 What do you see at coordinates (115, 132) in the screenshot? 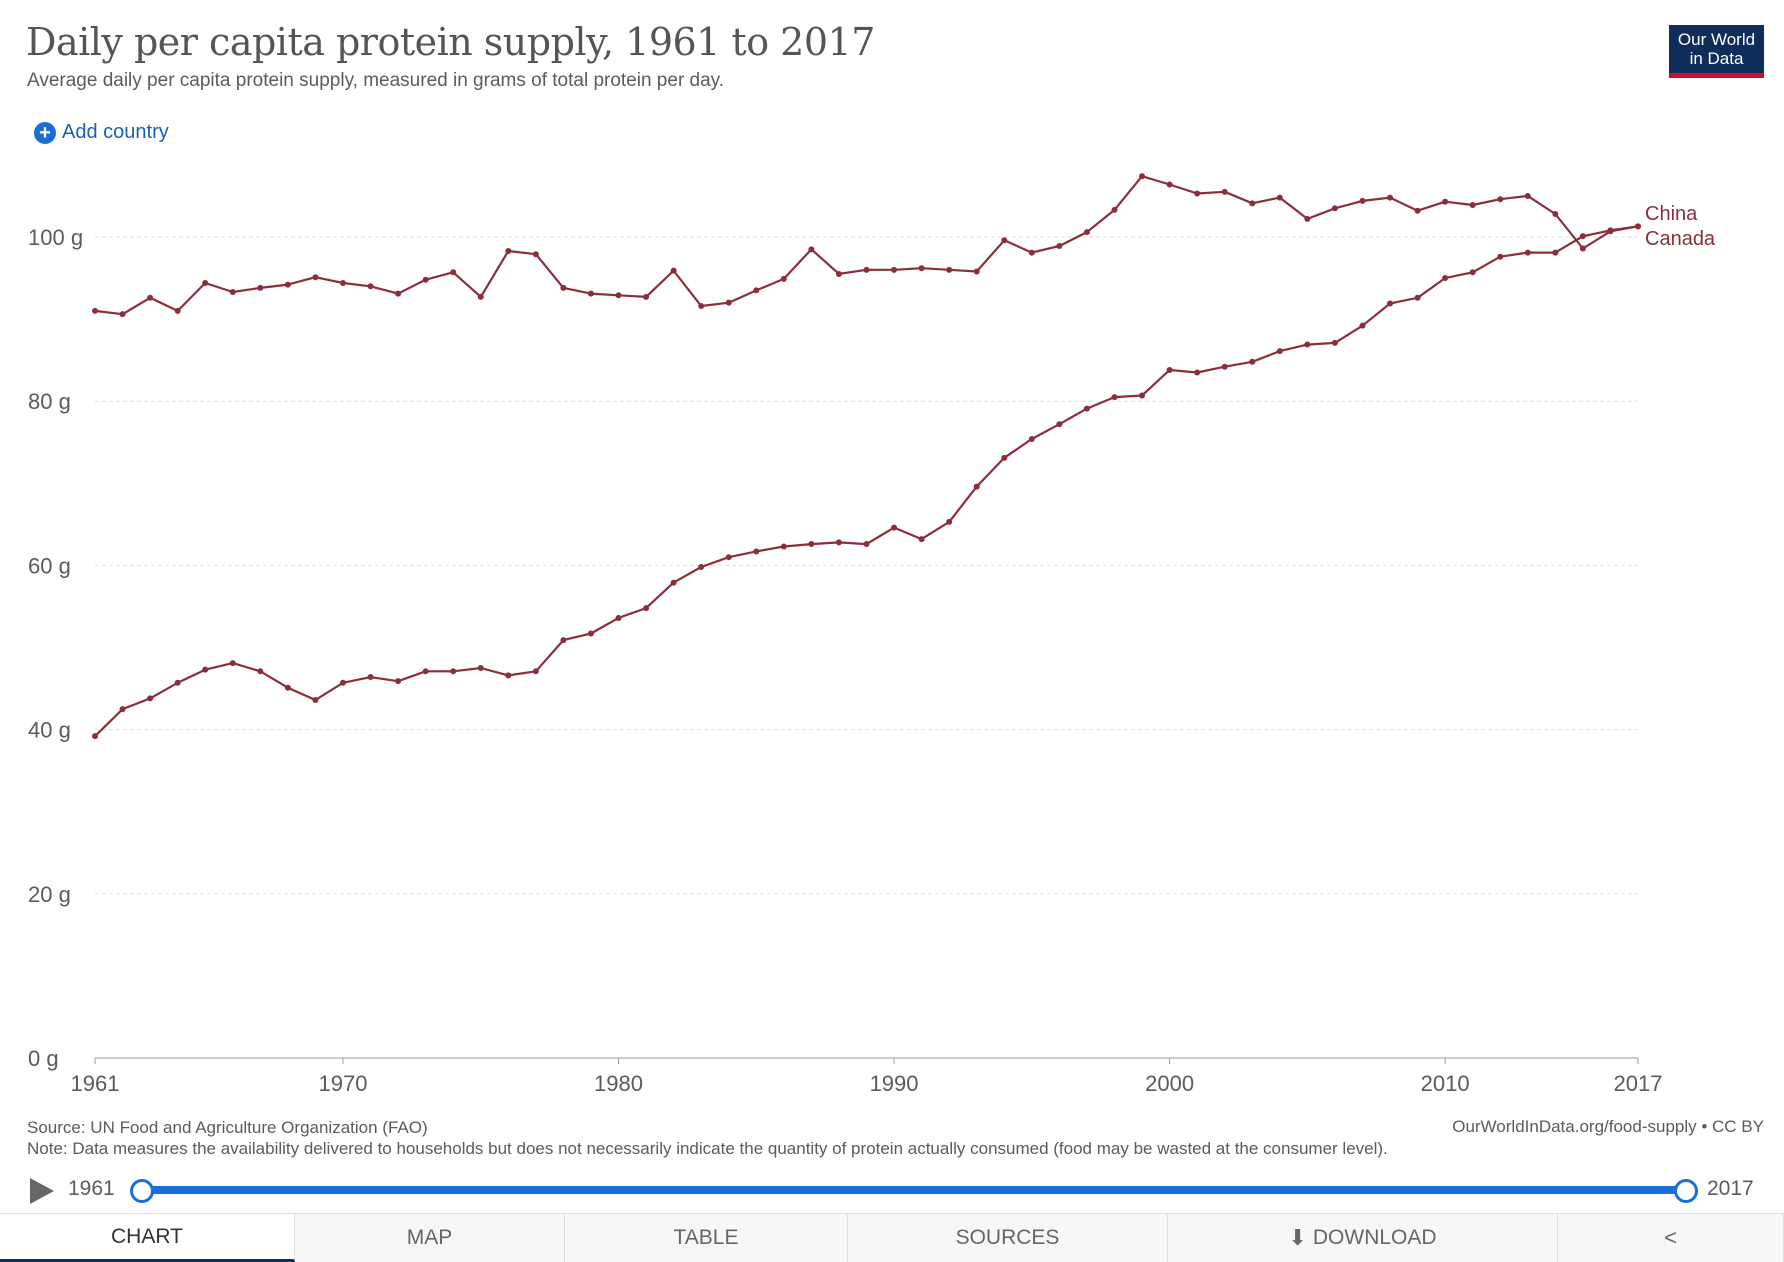
I see `add-country-label: Add country` at bounding box center [115, 132].